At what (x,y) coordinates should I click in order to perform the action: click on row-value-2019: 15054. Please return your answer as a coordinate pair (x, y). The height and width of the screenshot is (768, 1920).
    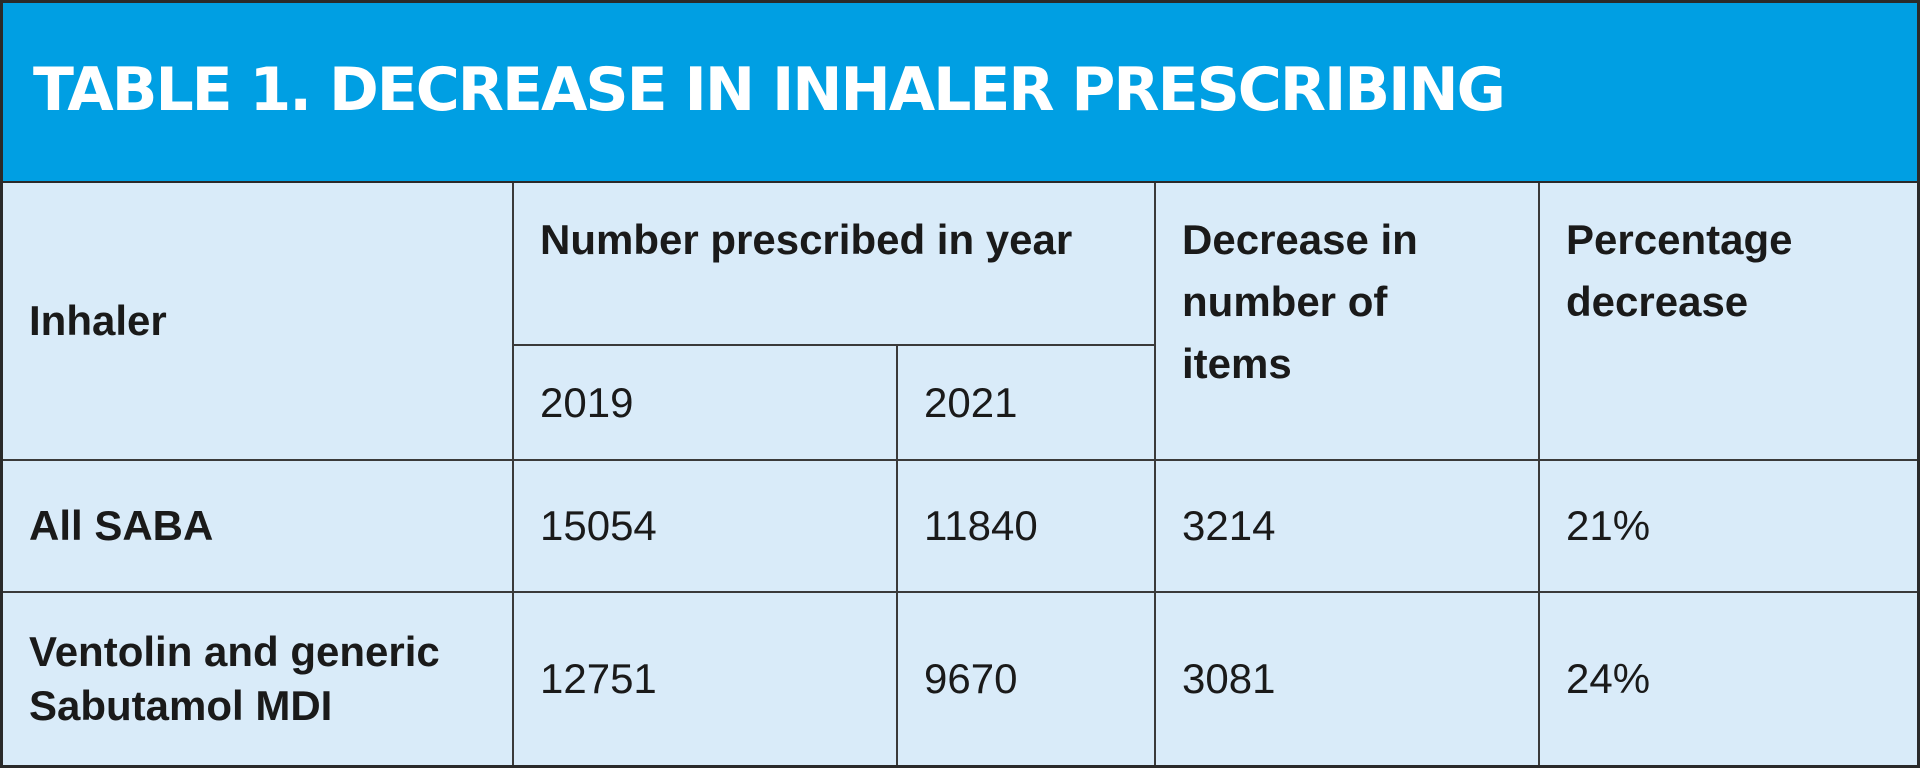
    Looking at the image, I should click on (705, 526).